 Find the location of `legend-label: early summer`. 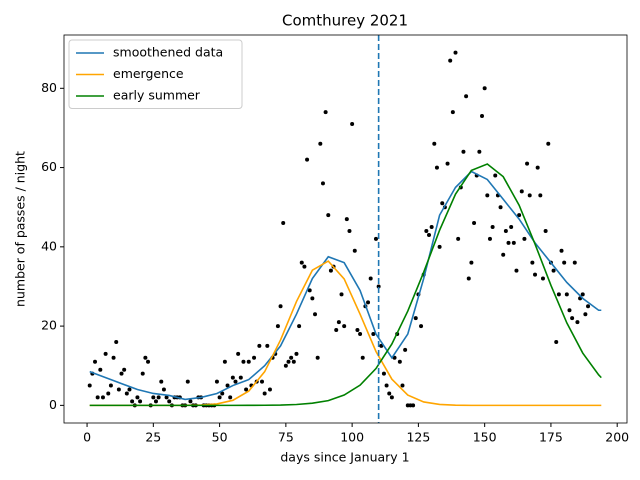

legend-label: early summer is located at coordinates (157, 95).